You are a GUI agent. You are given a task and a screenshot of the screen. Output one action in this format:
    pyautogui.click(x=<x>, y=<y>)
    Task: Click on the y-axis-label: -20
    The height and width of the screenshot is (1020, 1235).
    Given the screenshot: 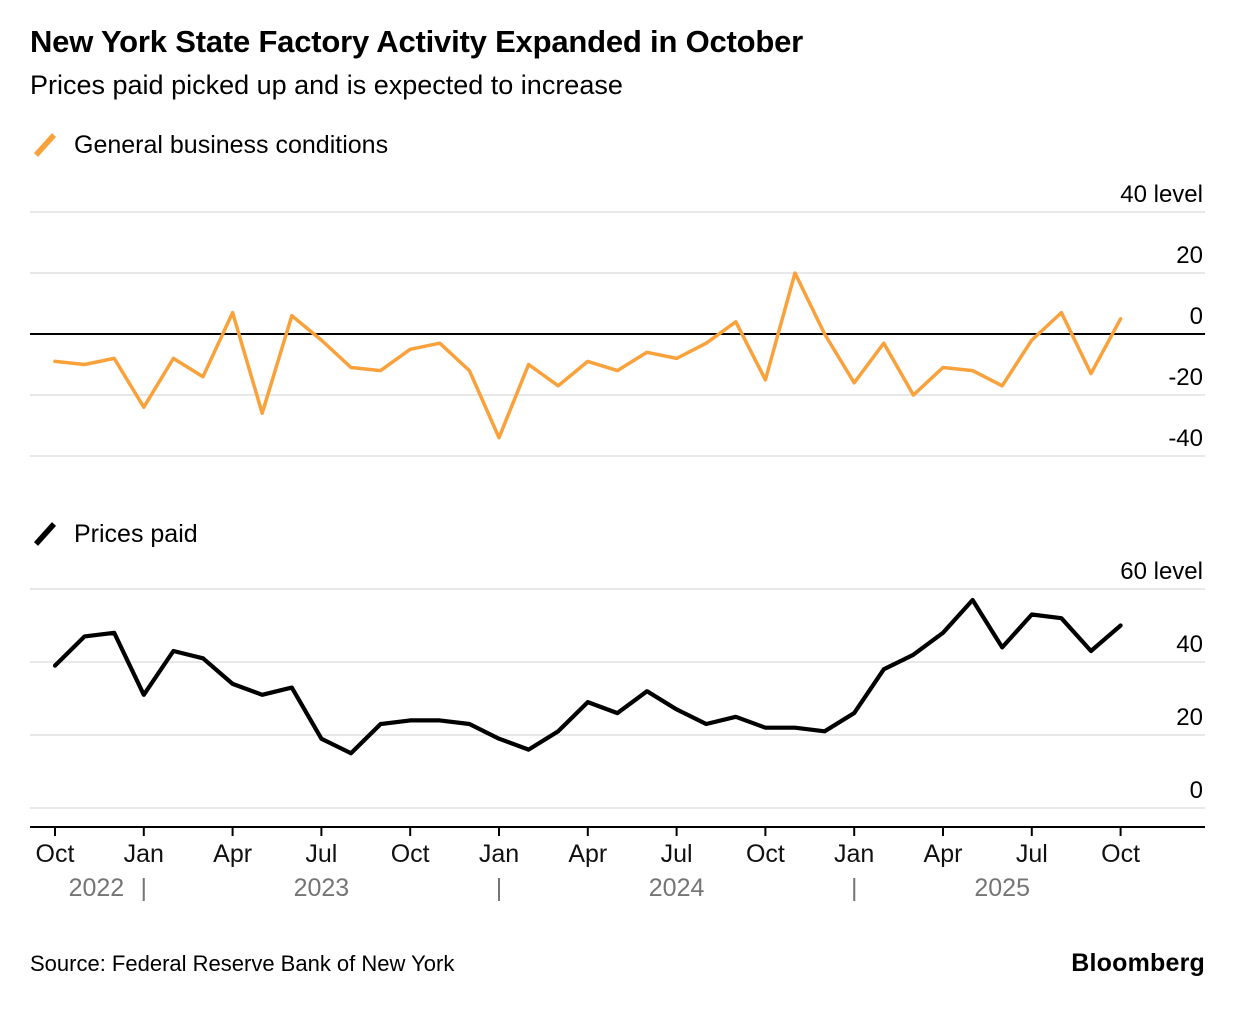 What is the action you would take?
    pyautogui.click(x=1185, y=377)
    